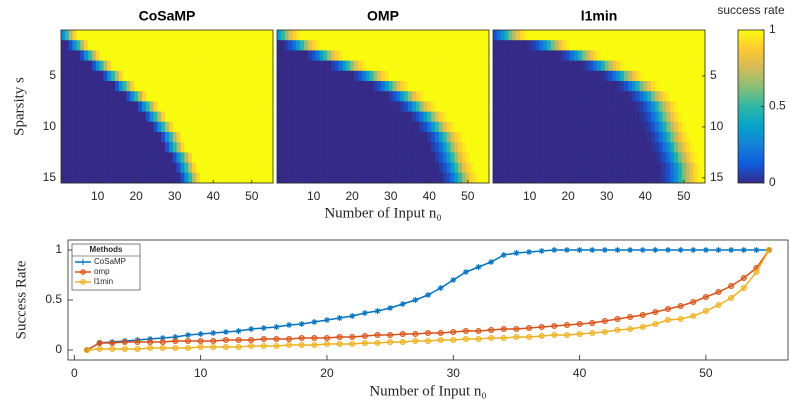  What do you see at coordinates (454, 373) in the screenshot?
I see `x-tick-label: 30` at bounding box center [454, 373].